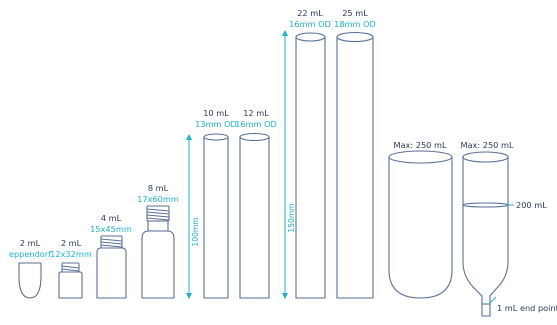 The height and width of the screenshot is (325, 557). I want to click on fill-level-label: 200 mL, so click(531, 205).